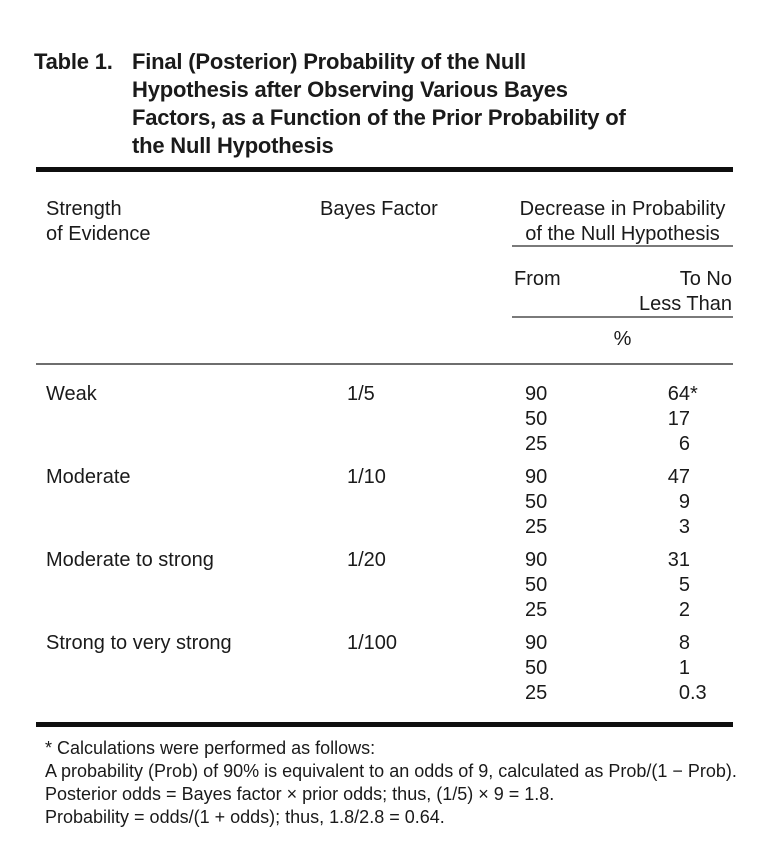 This screenshot has width=766, height=842. Describe the element at coordinates (537, 279) in the screenshot. I see `header-from: From` at that location.